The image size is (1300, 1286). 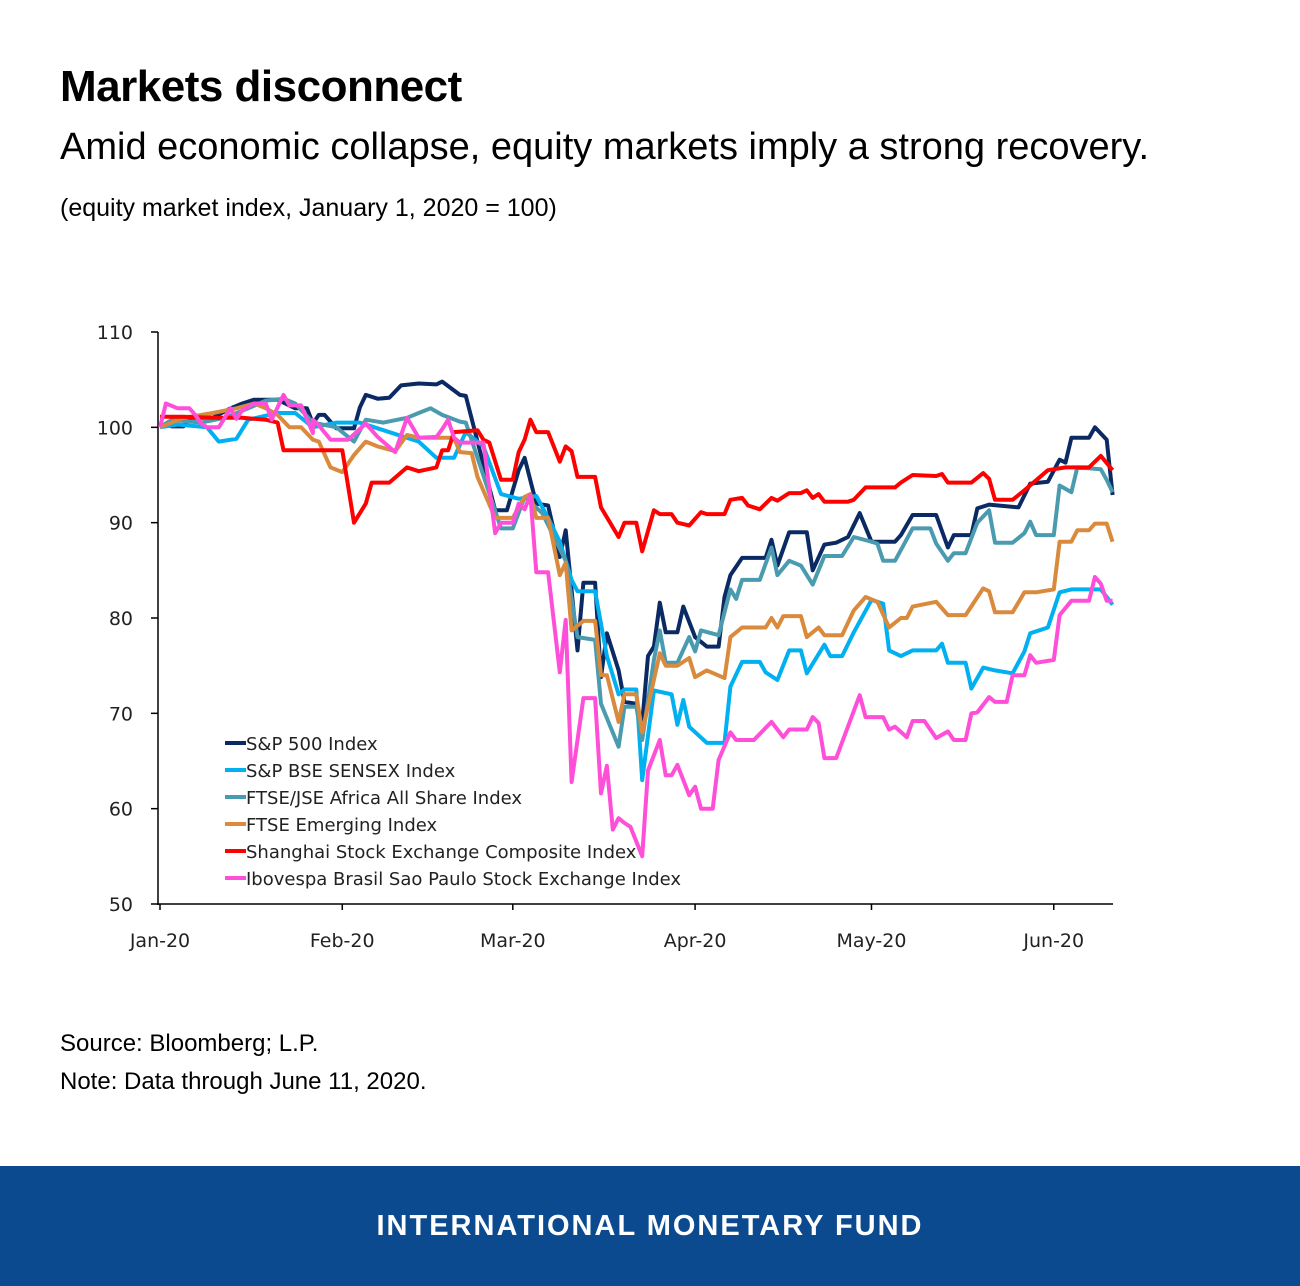 I want to click on x-tick-label: Jun-20, so click(x=1053, y=941).